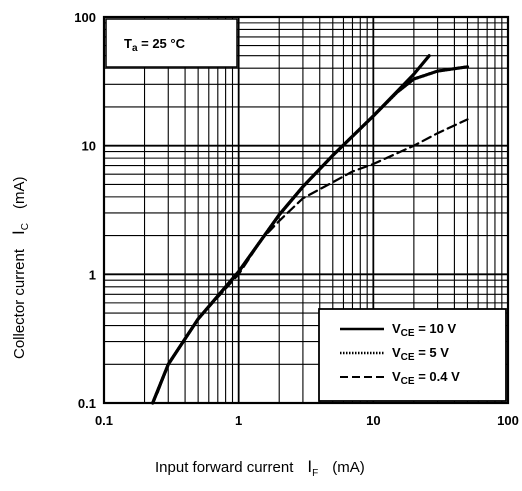  Describe the element at coordinates (508, 420) in the screenshot. I see `x-tick-label-3: 100` at that location.